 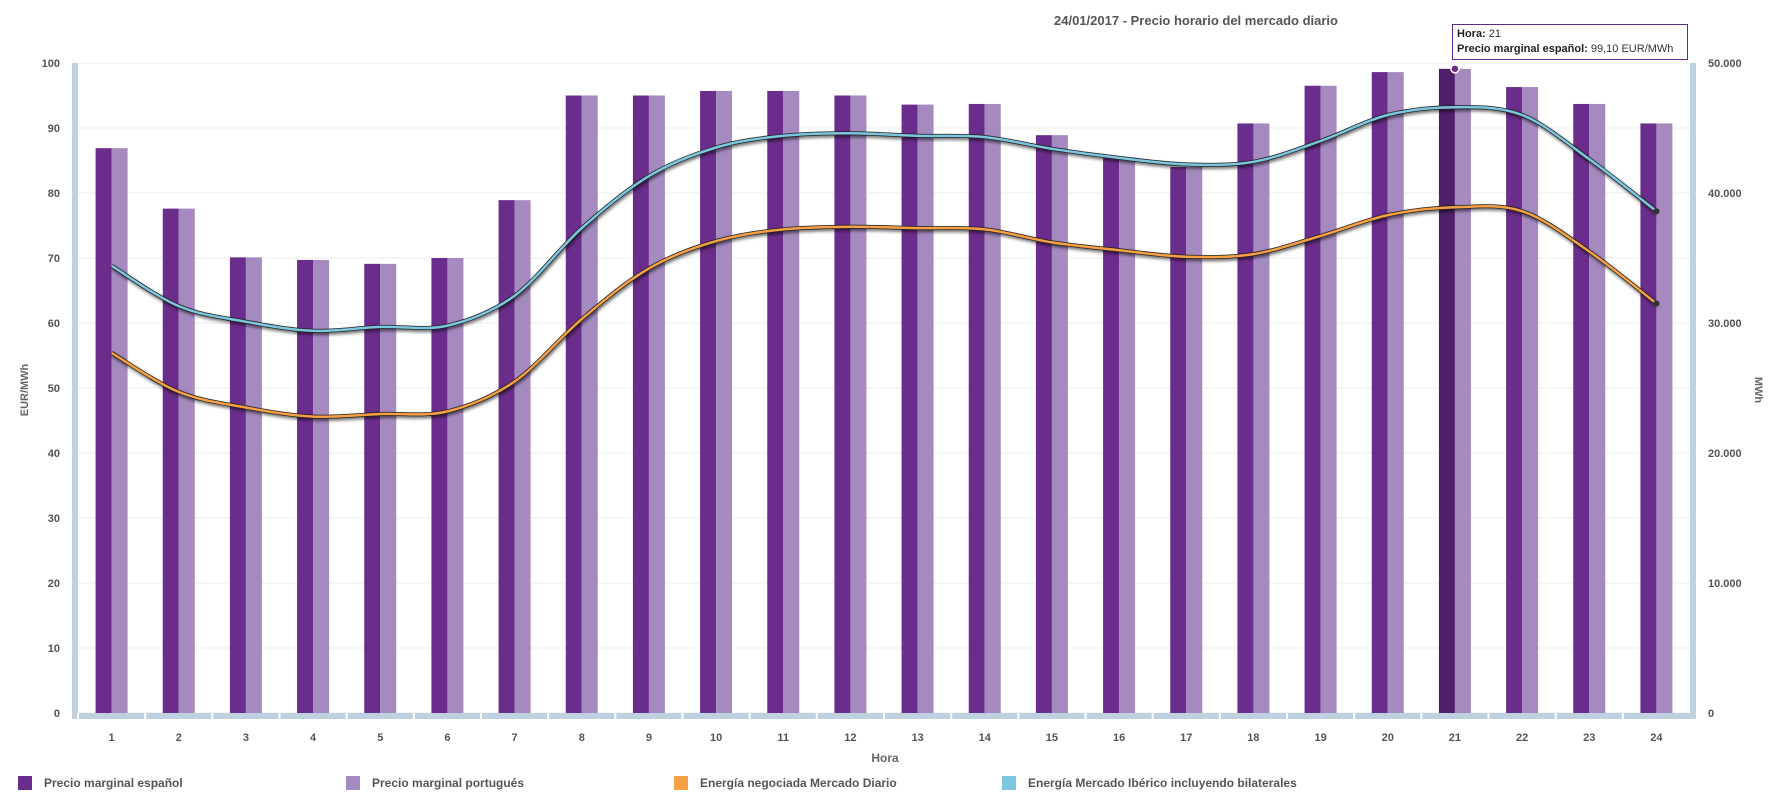 I want to click on x-tick-label: 16, so click(x=1119, y=738).